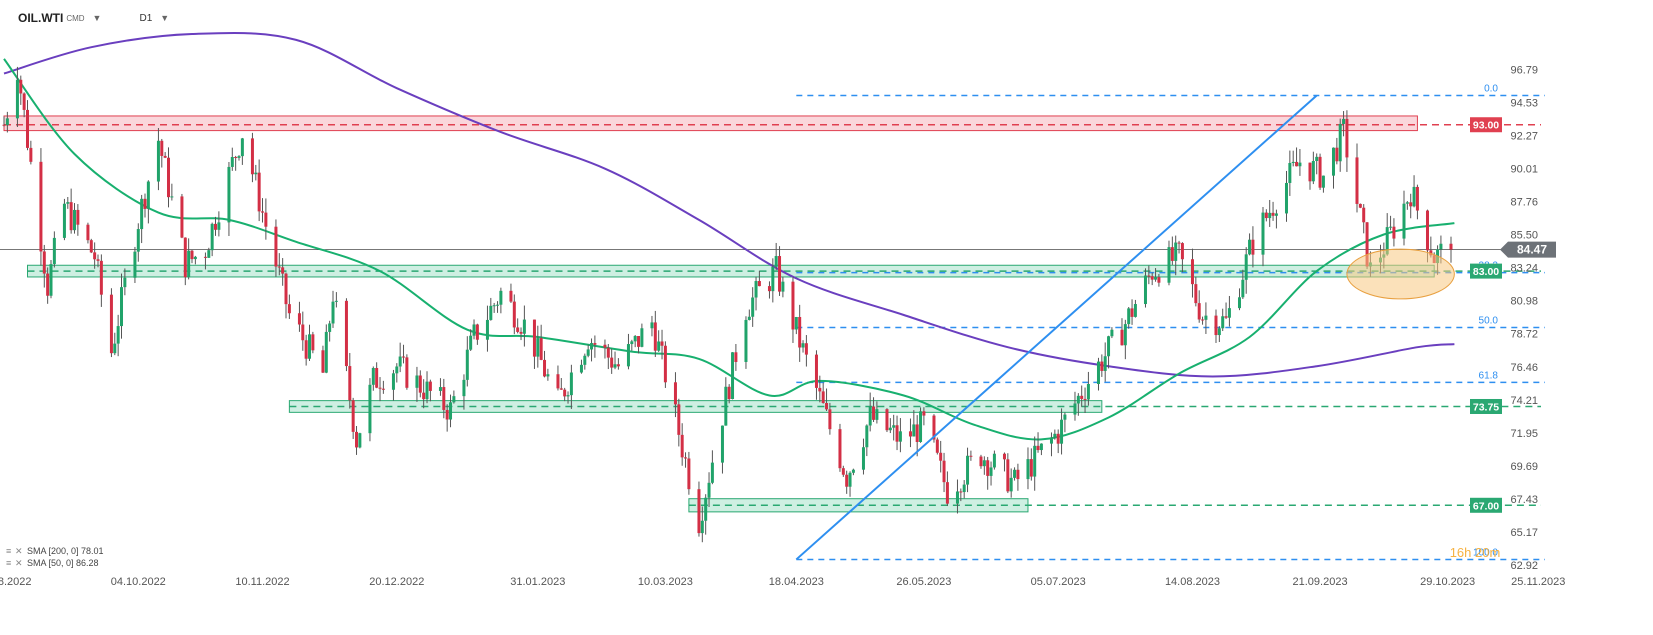 The height and width of the screenshot is (635, 1653). Describe the element at coordinates (1485, 552) in the screenshot. I see `fib-level-label: 100.0` at that location.